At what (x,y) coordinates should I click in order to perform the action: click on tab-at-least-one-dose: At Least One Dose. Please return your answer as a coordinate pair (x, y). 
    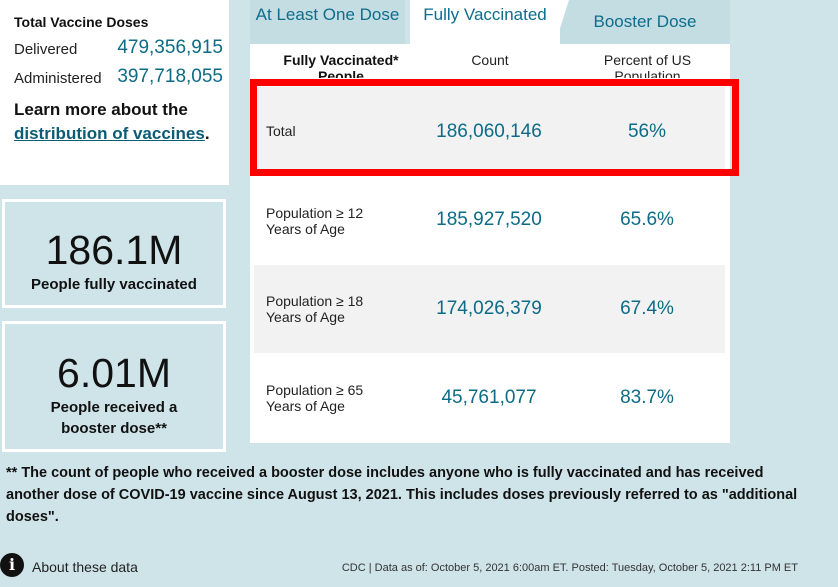
    Looking at the image, I should click on (327, 22).